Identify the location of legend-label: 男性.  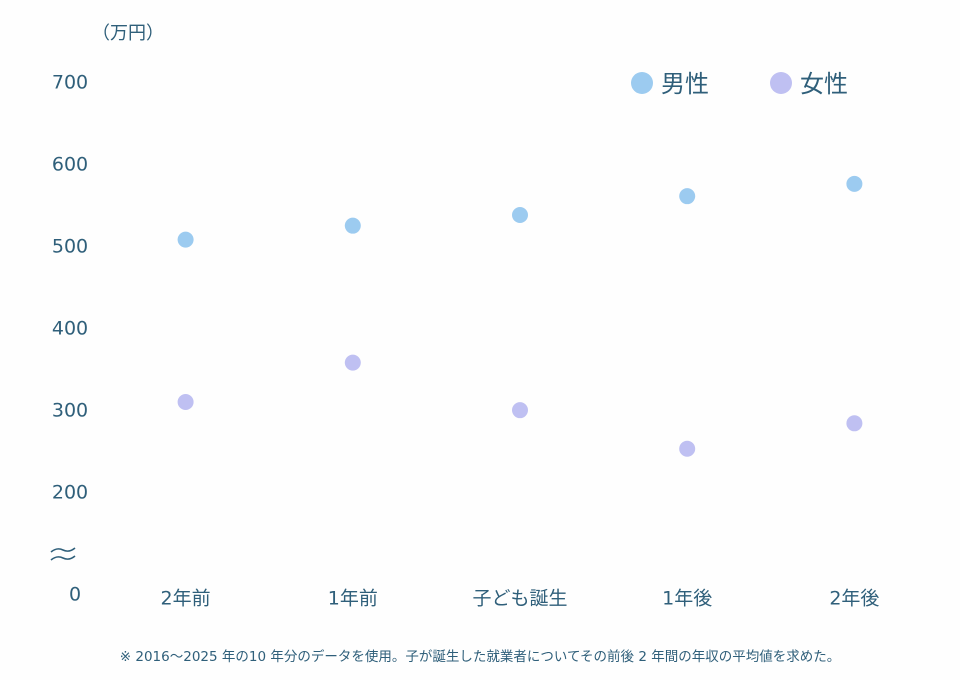
(685, 84).